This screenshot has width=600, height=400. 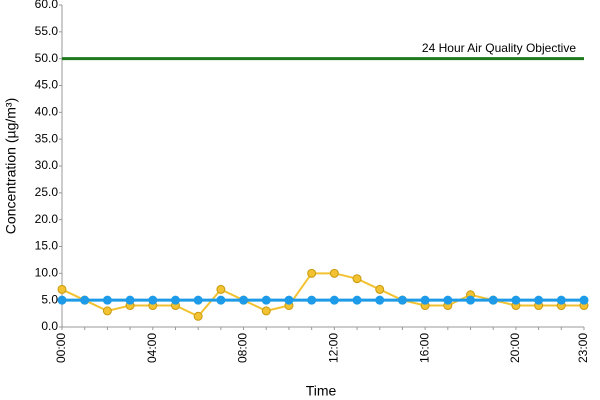 I want to click on y-tick-label: 55.0, so click(x=47, y=31).